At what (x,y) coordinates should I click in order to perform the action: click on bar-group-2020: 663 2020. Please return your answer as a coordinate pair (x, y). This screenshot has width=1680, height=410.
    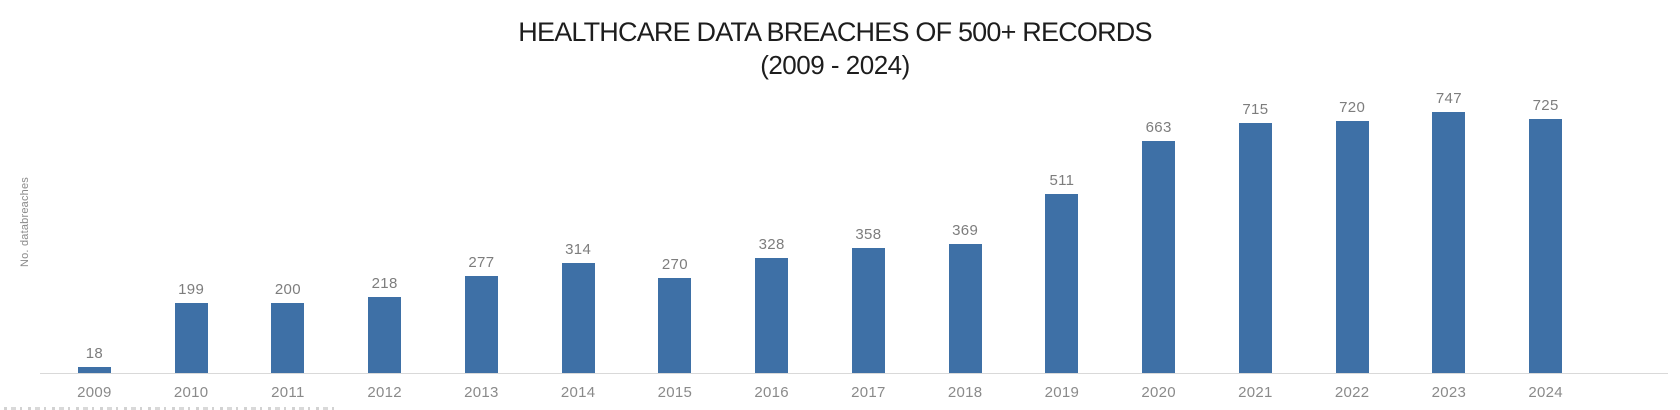
    Looking at the image, I should click on (1158, 244).